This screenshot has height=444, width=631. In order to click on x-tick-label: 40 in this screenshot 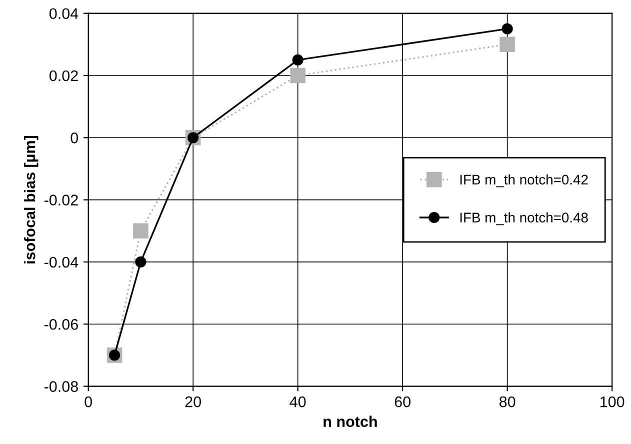, I will do `click(298, 402)`.